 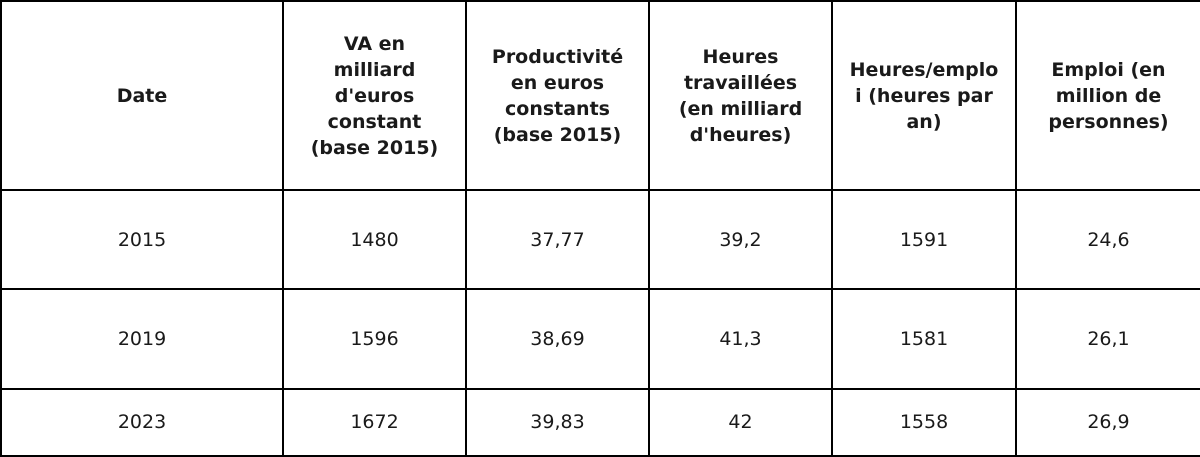 What do you see at coordinates (740, 339) in the screenshot?
I see `cell-heures-travaillees: 41,3` at bounding box center [740, 339].